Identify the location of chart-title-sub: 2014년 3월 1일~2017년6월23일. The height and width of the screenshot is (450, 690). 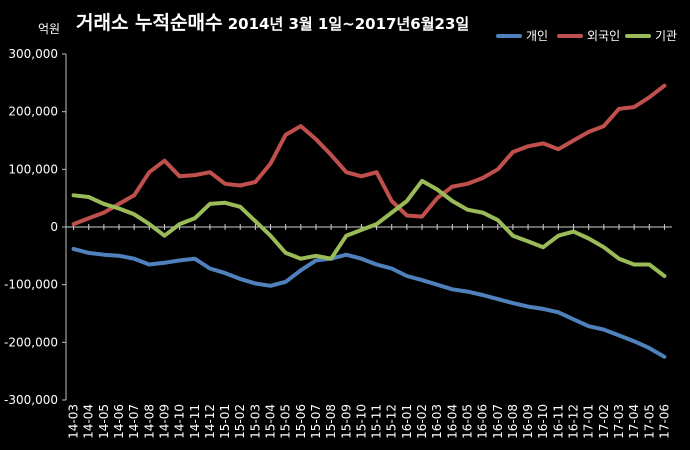
(348, 24).